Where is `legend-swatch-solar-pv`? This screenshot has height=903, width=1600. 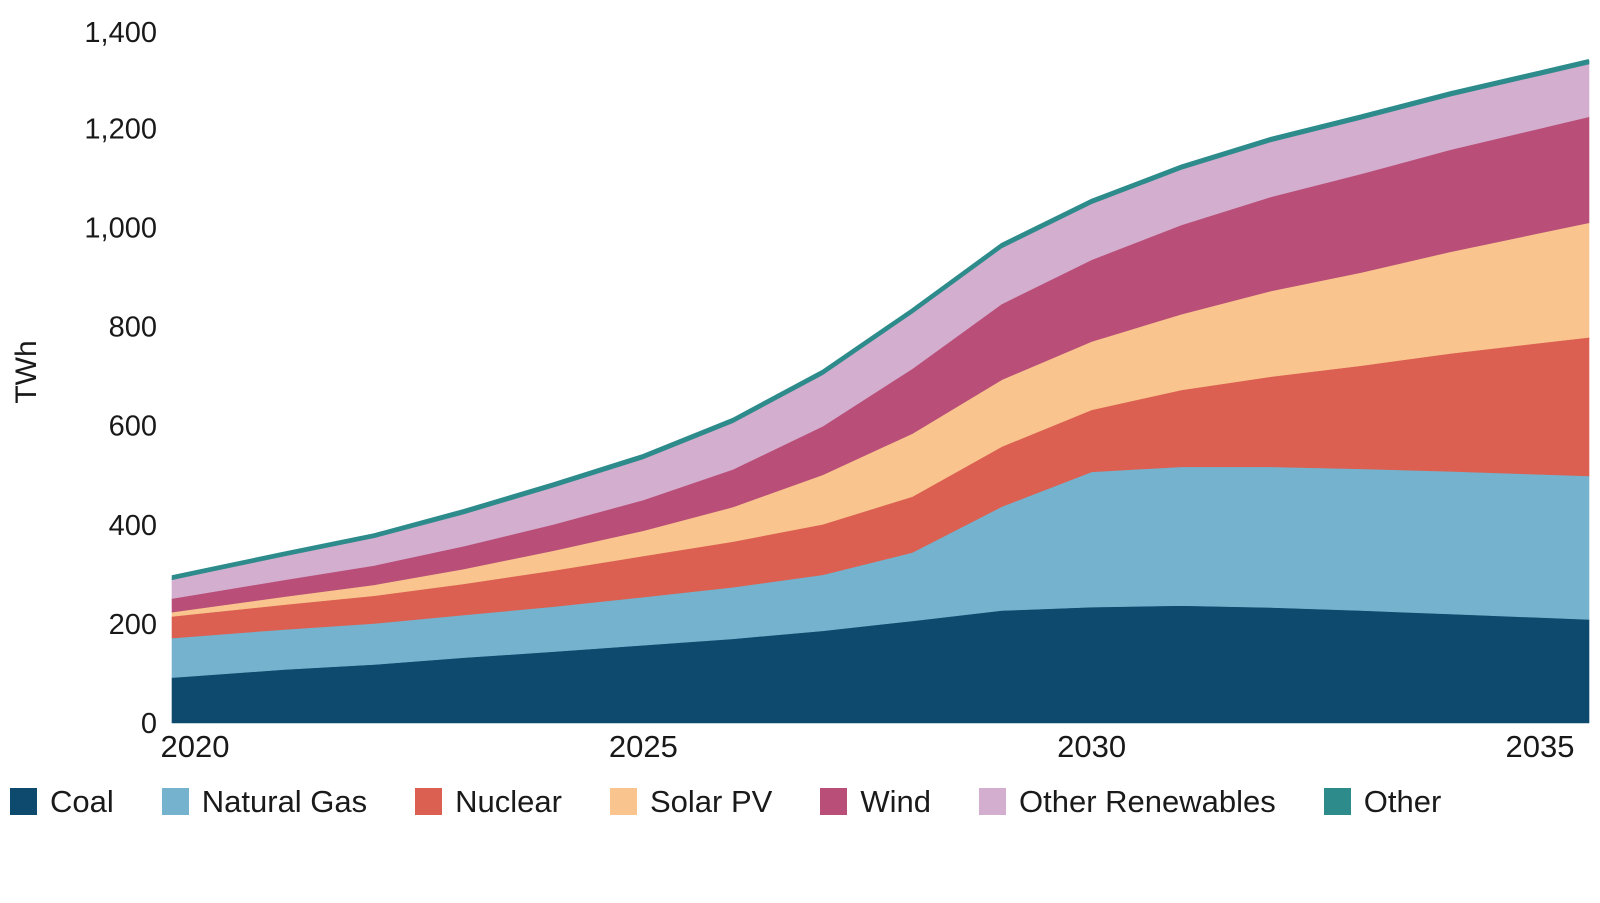 legend-swatch-solar-pv is located at coordinates (623, 801).